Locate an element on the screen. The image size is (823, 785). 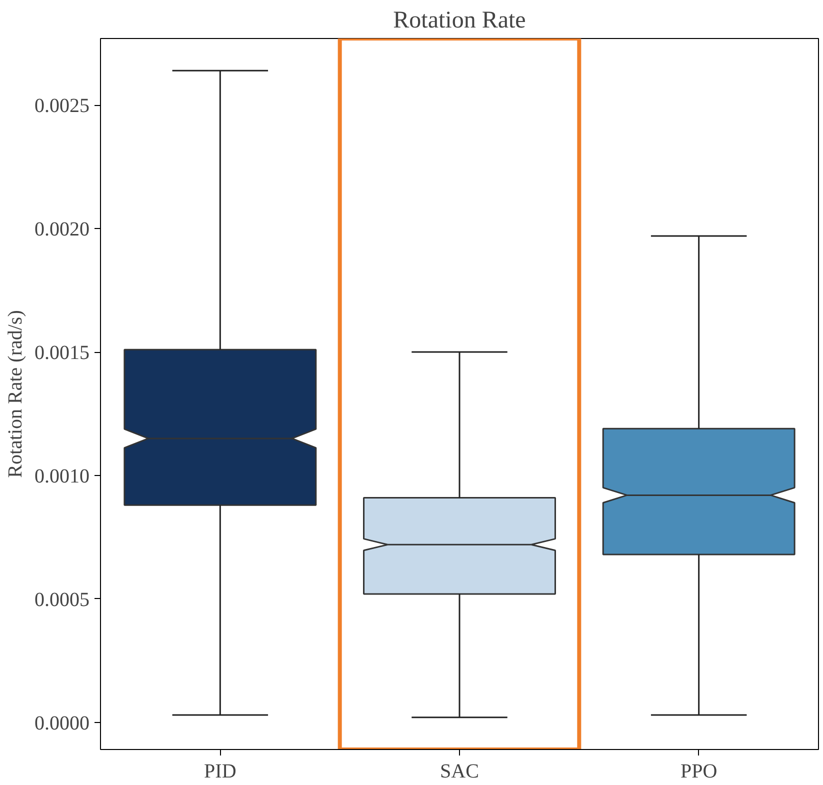
x-tick-label: SAC is located at coordinates (459, 771).